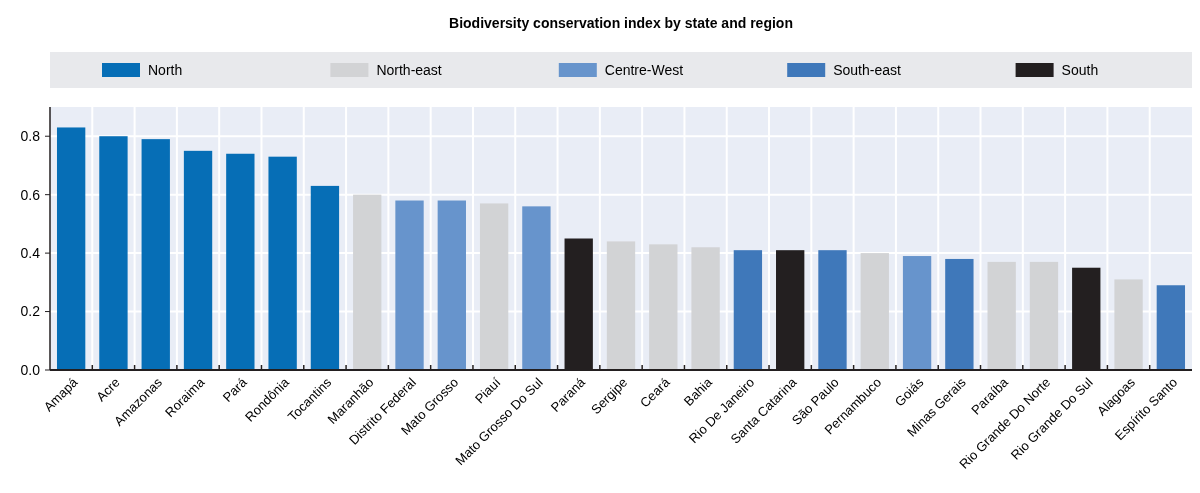  I want to click on legend-label: South, so click(1080, 70).